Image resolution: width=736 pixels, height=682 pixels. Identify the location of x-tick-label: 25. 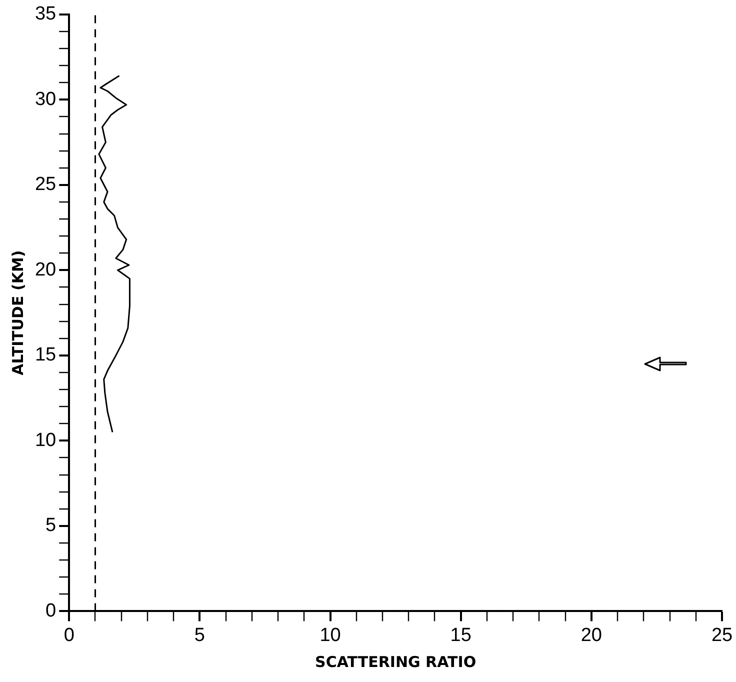
(722, 635).